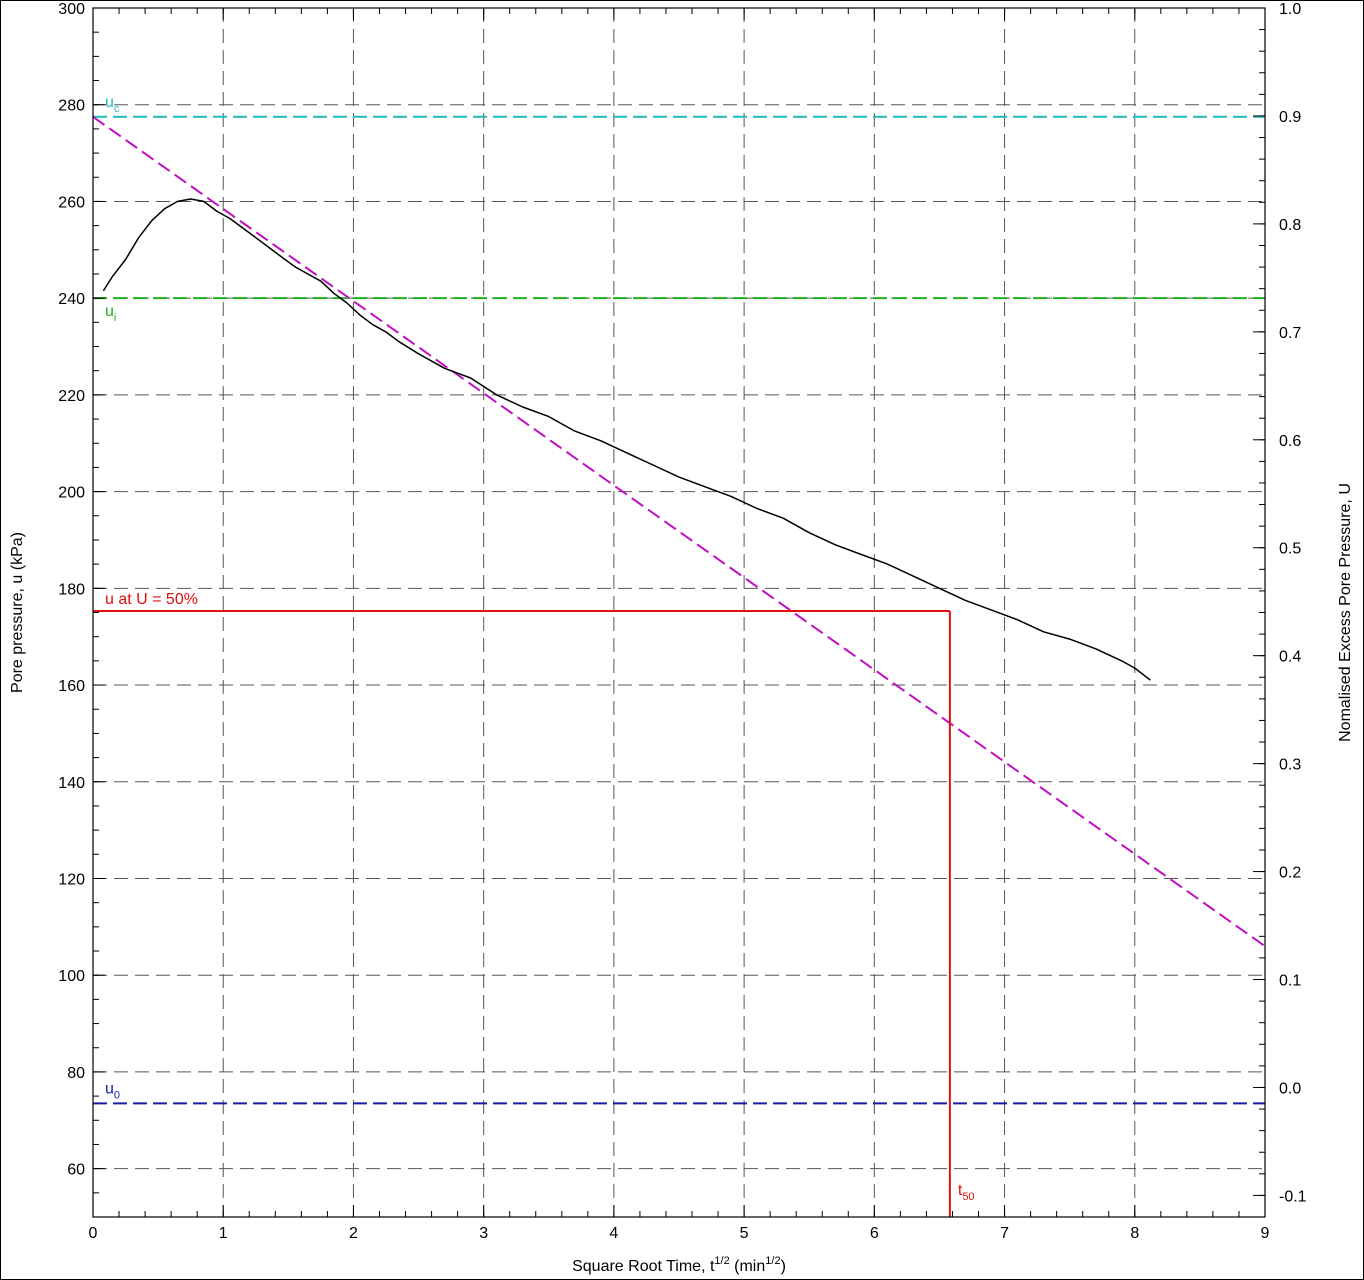 This screenshot has height=1280, width=1364. Describe the element at coordinates (1345, 612) in the screenshot. I see `y2-axis-label: Nomalised Excess Pore Pressure, U` at that location.